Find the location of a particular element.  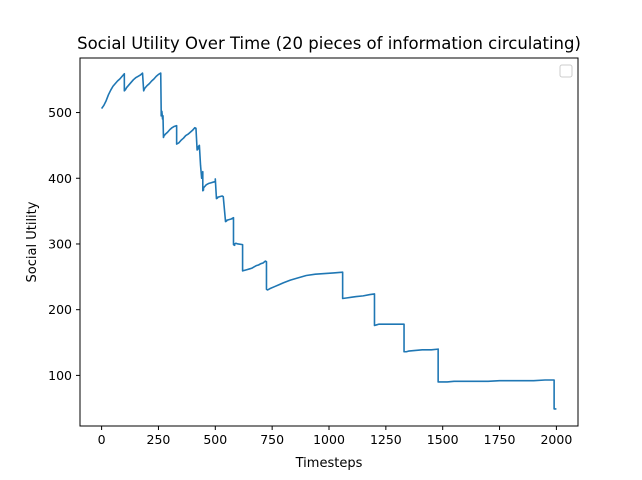

x-axis-label: Timesteps is located at coordinates (329, 463).